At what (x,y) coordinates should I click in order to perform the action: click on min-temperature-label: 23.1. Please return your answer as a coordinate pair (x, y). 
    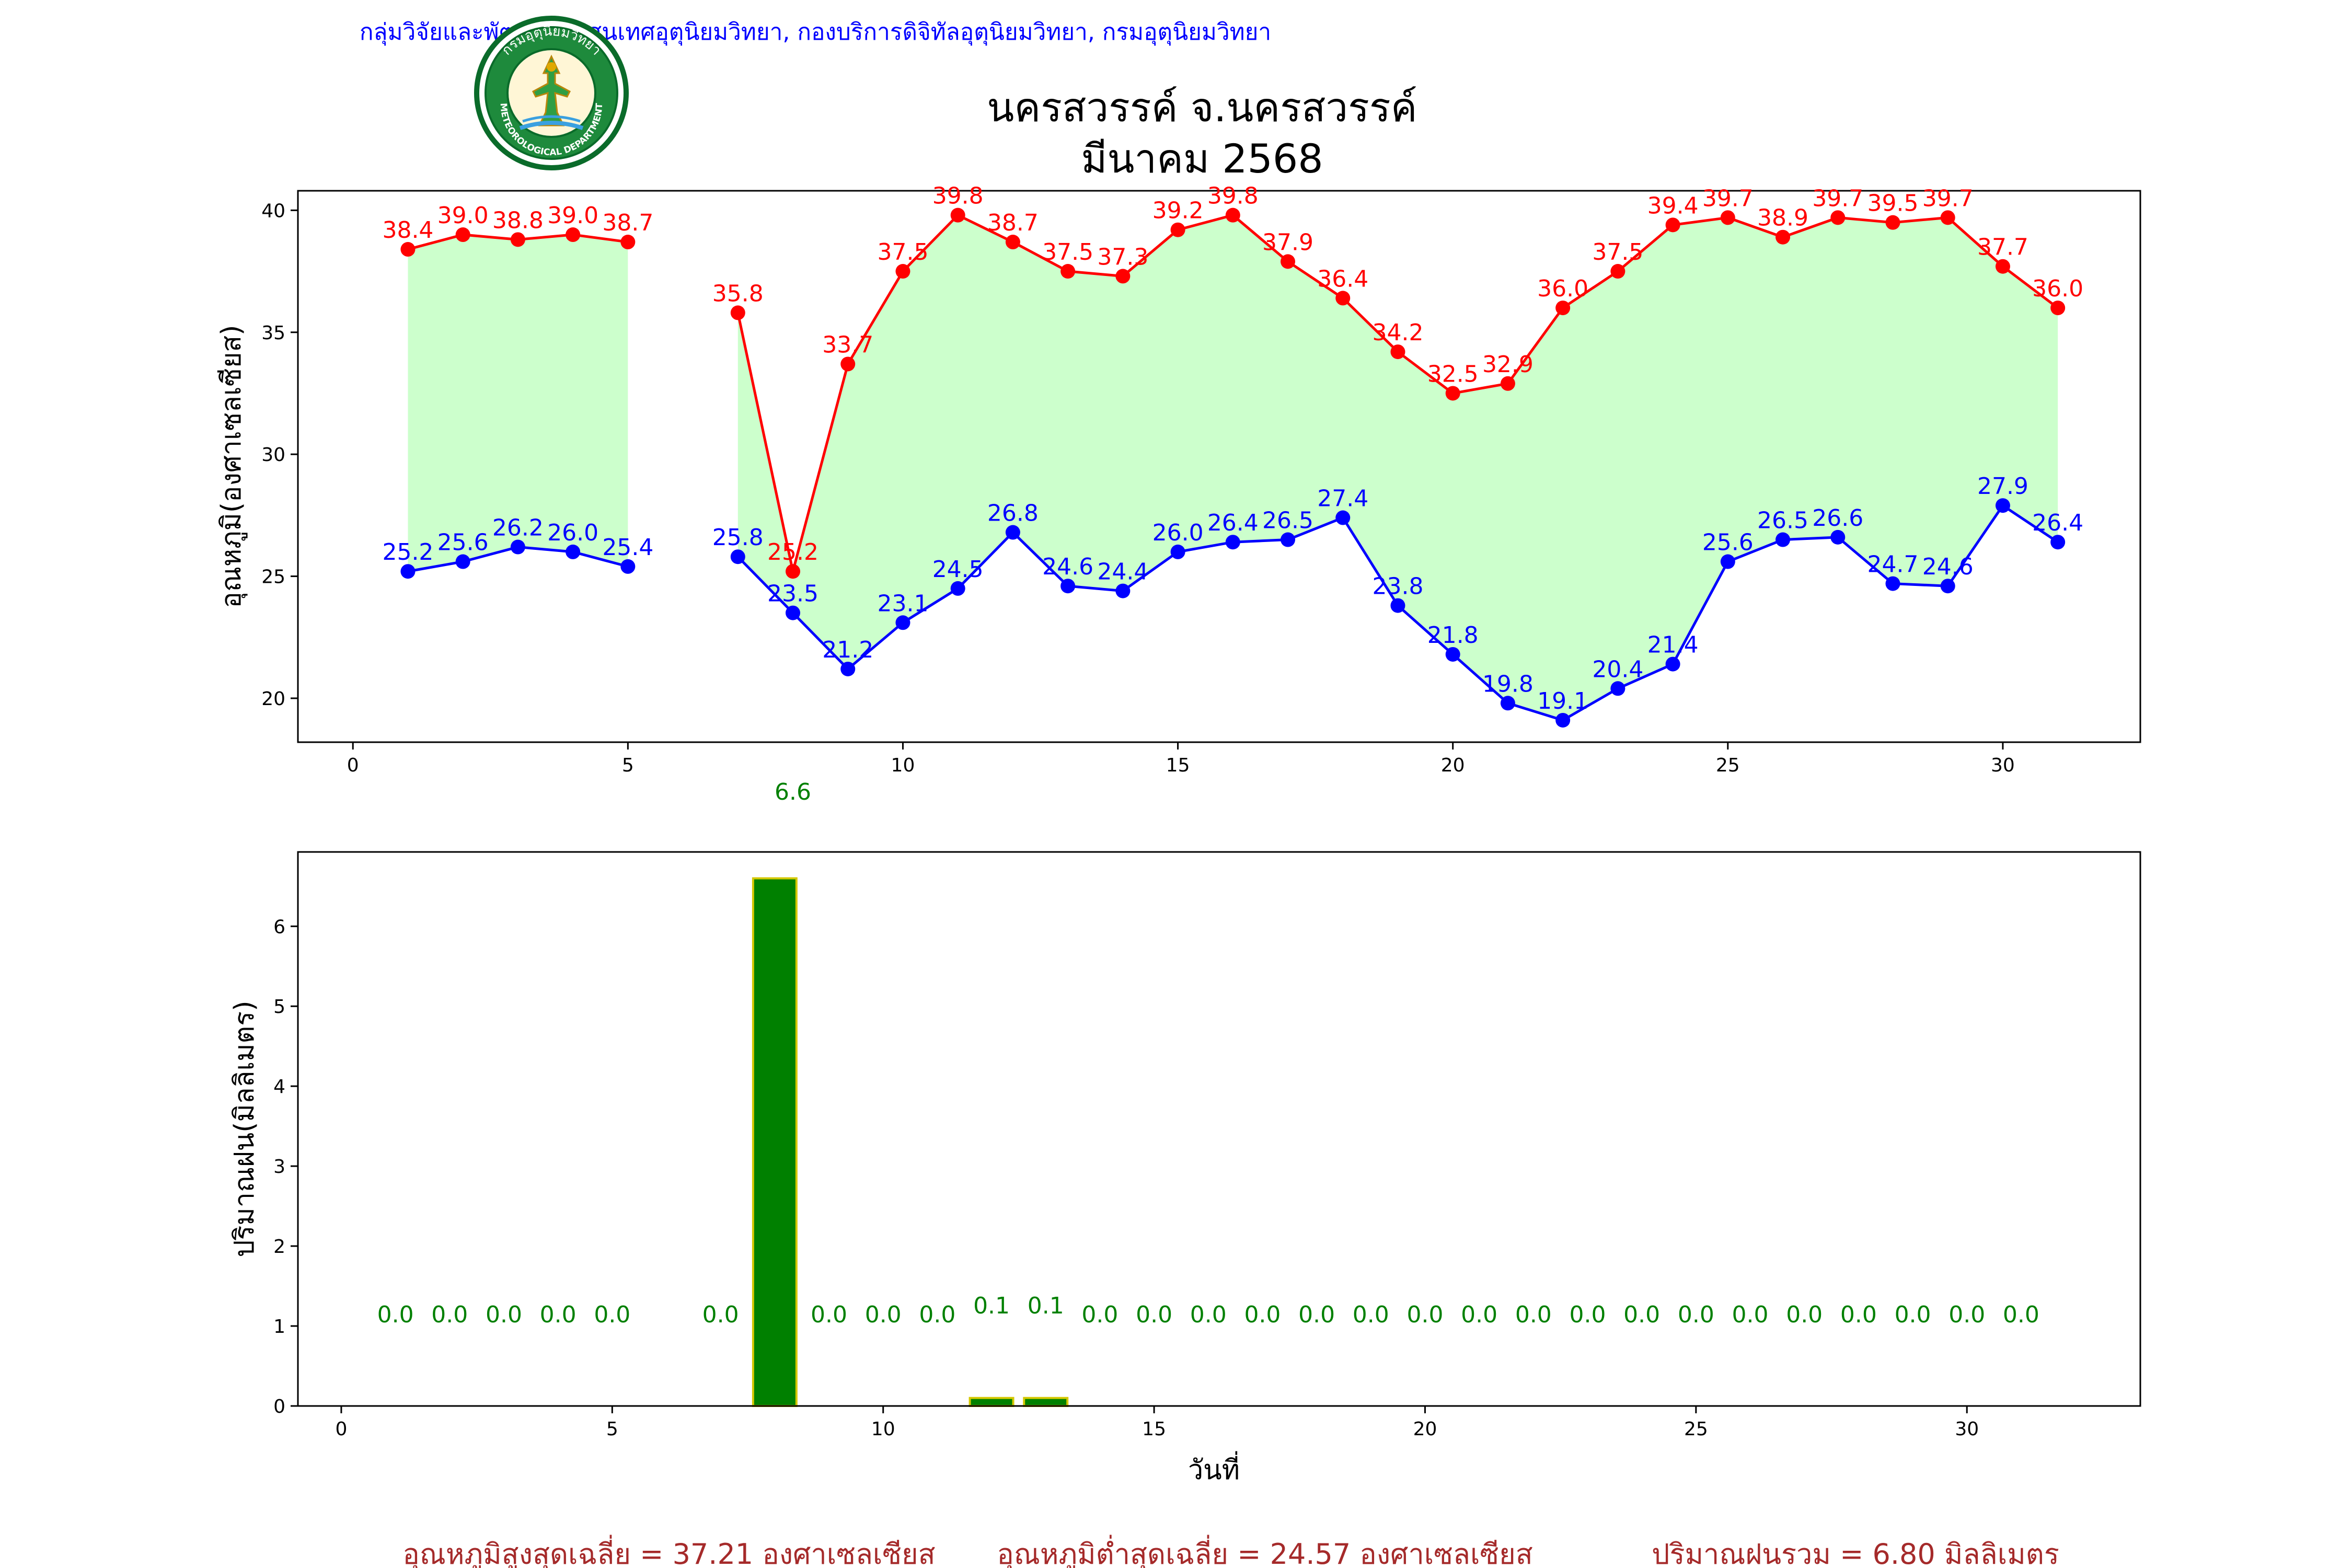
    Looking at the image, I should click on (902, 603).